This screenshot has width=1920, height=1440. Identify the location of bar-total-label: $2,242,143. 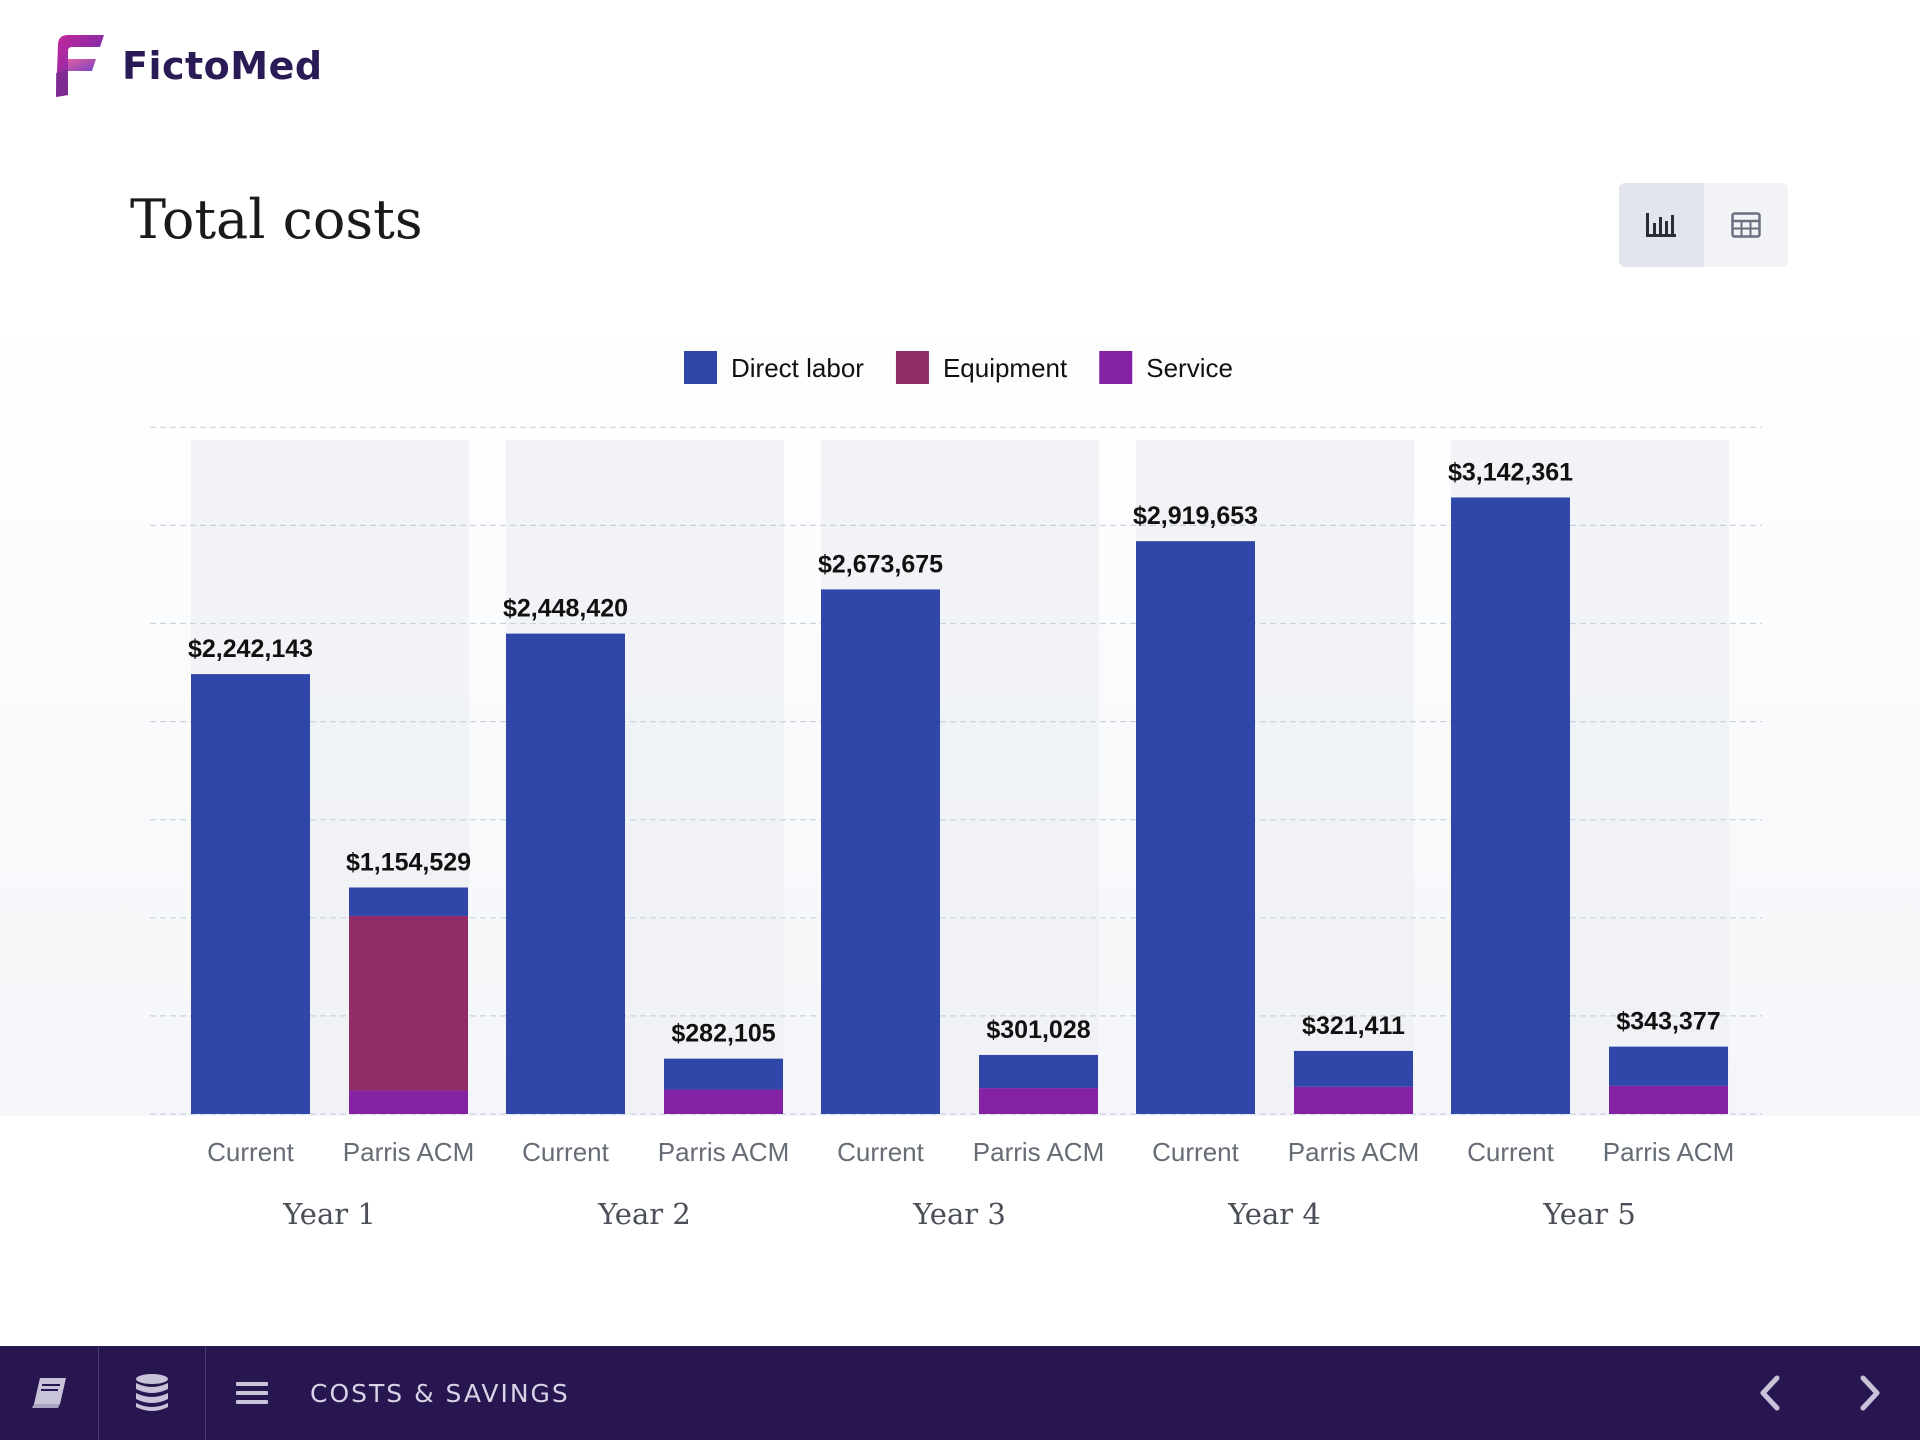
(250, 649).